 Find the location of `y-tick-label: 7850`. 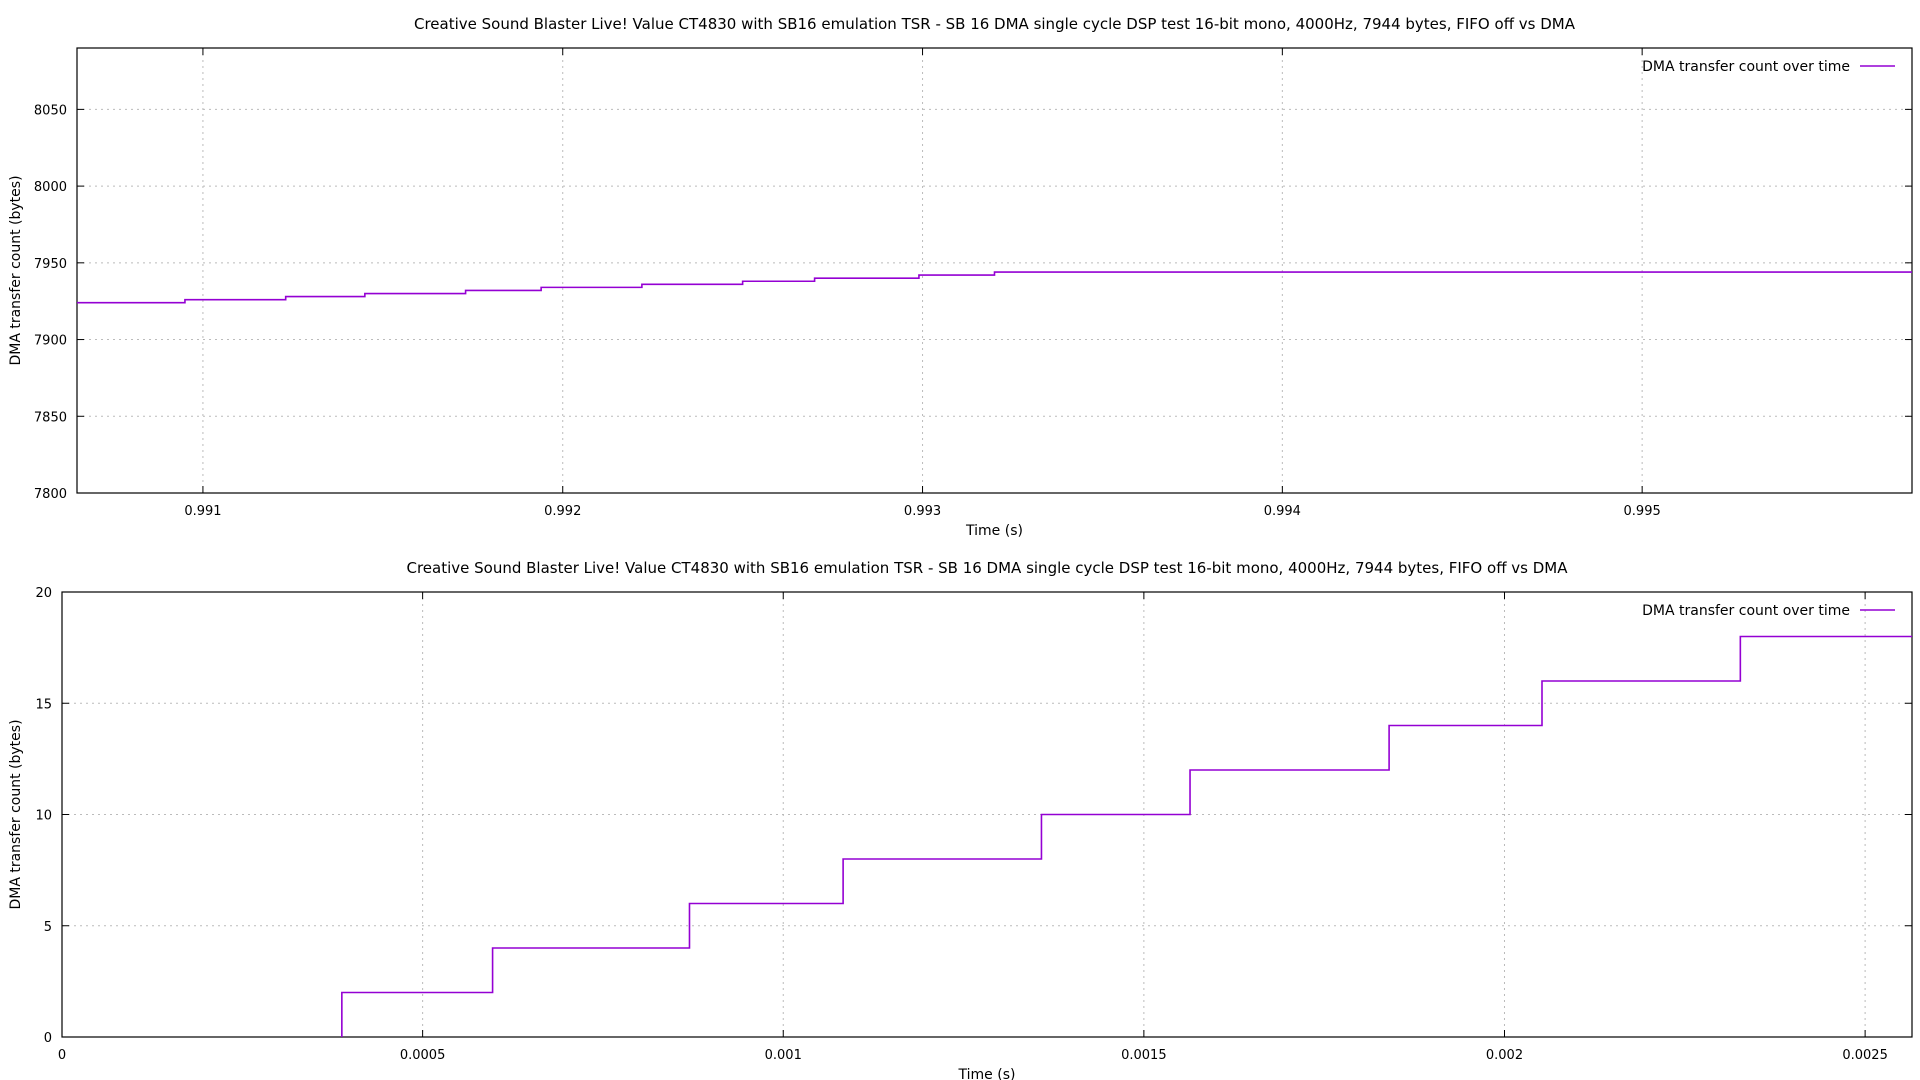

y-tick-label: 7850 is located at coordinates (50, 417).